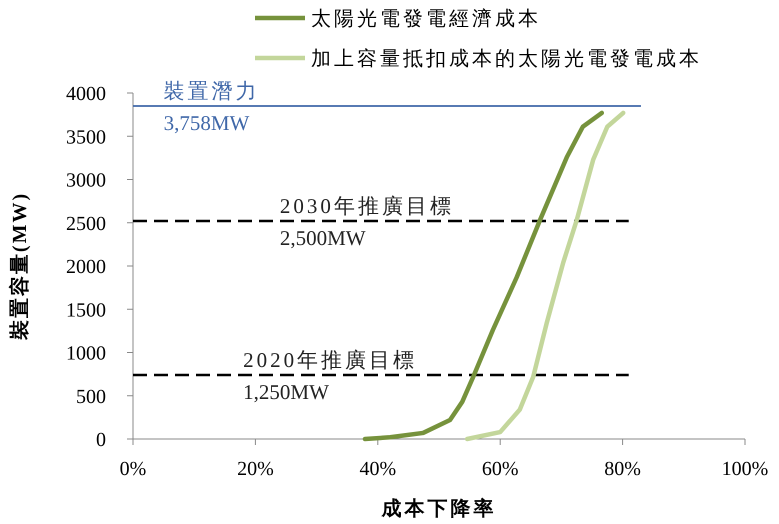  Describe the element at coordinates (745, 469) in the screenshot. I see `x-tick-label: 100%` at that location.